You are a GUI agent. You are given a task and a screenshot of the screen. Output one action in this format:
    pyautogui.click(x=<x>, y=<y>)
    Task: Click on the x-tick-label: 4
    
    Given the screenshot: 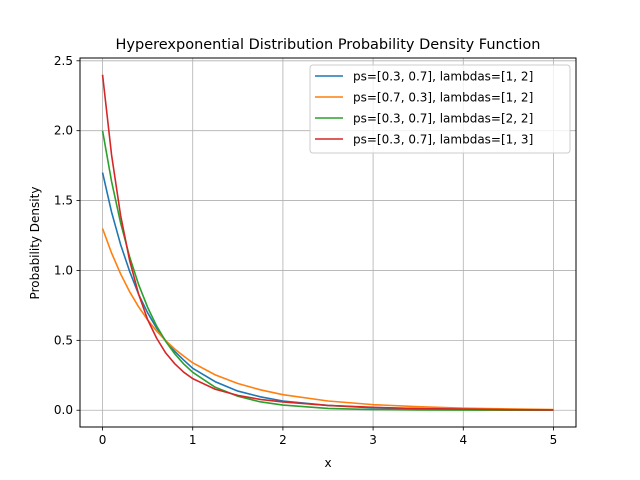 What is the action you would take?
    pyautogui.click(x=463, y=440)
    